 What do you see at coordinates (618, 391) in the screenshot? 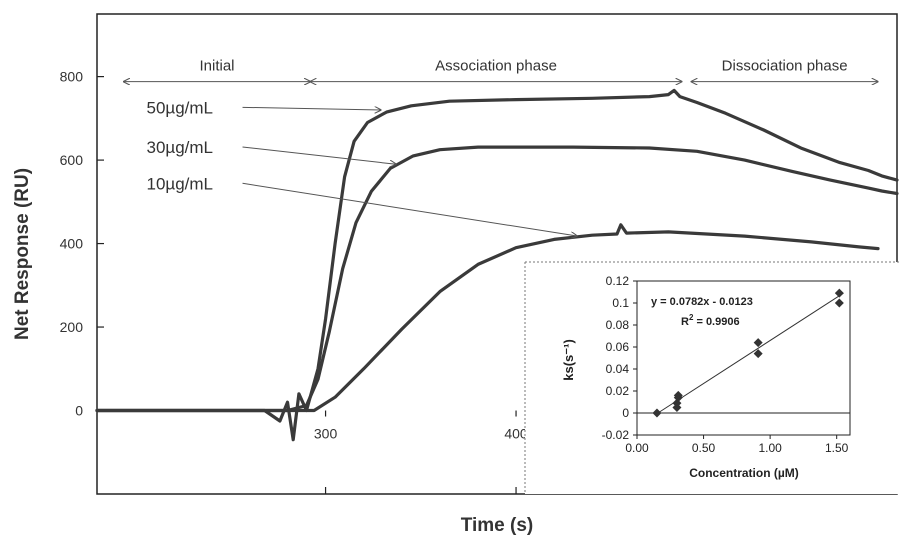
I see `inset-y-tick-label-0-02: 0.02` at bounding box center [618, 391].